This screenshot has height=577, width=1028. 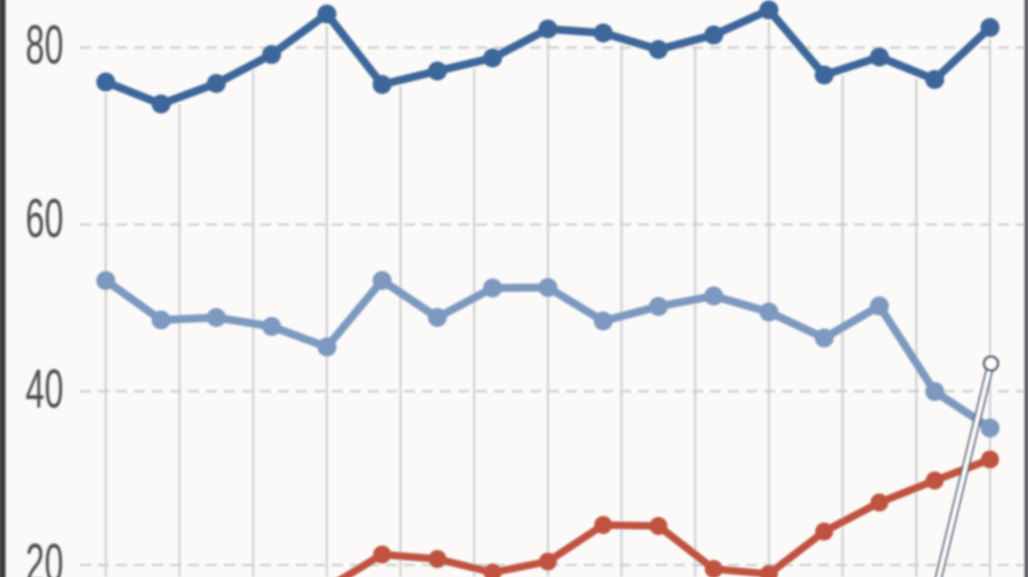 I want to click on svg-text: 60, so click(x=45, y=218).